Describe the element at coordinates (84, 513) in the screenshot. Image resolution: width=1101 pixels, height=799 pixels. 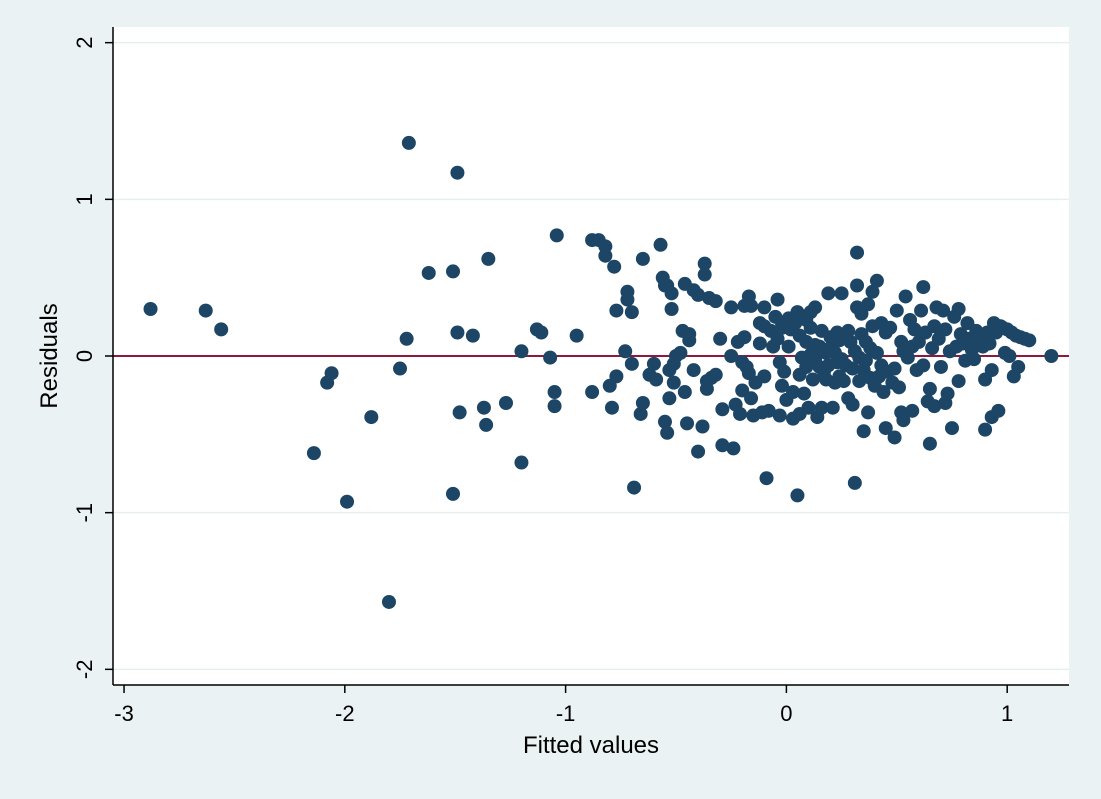
I see `y-tick-label: -1` at that location.